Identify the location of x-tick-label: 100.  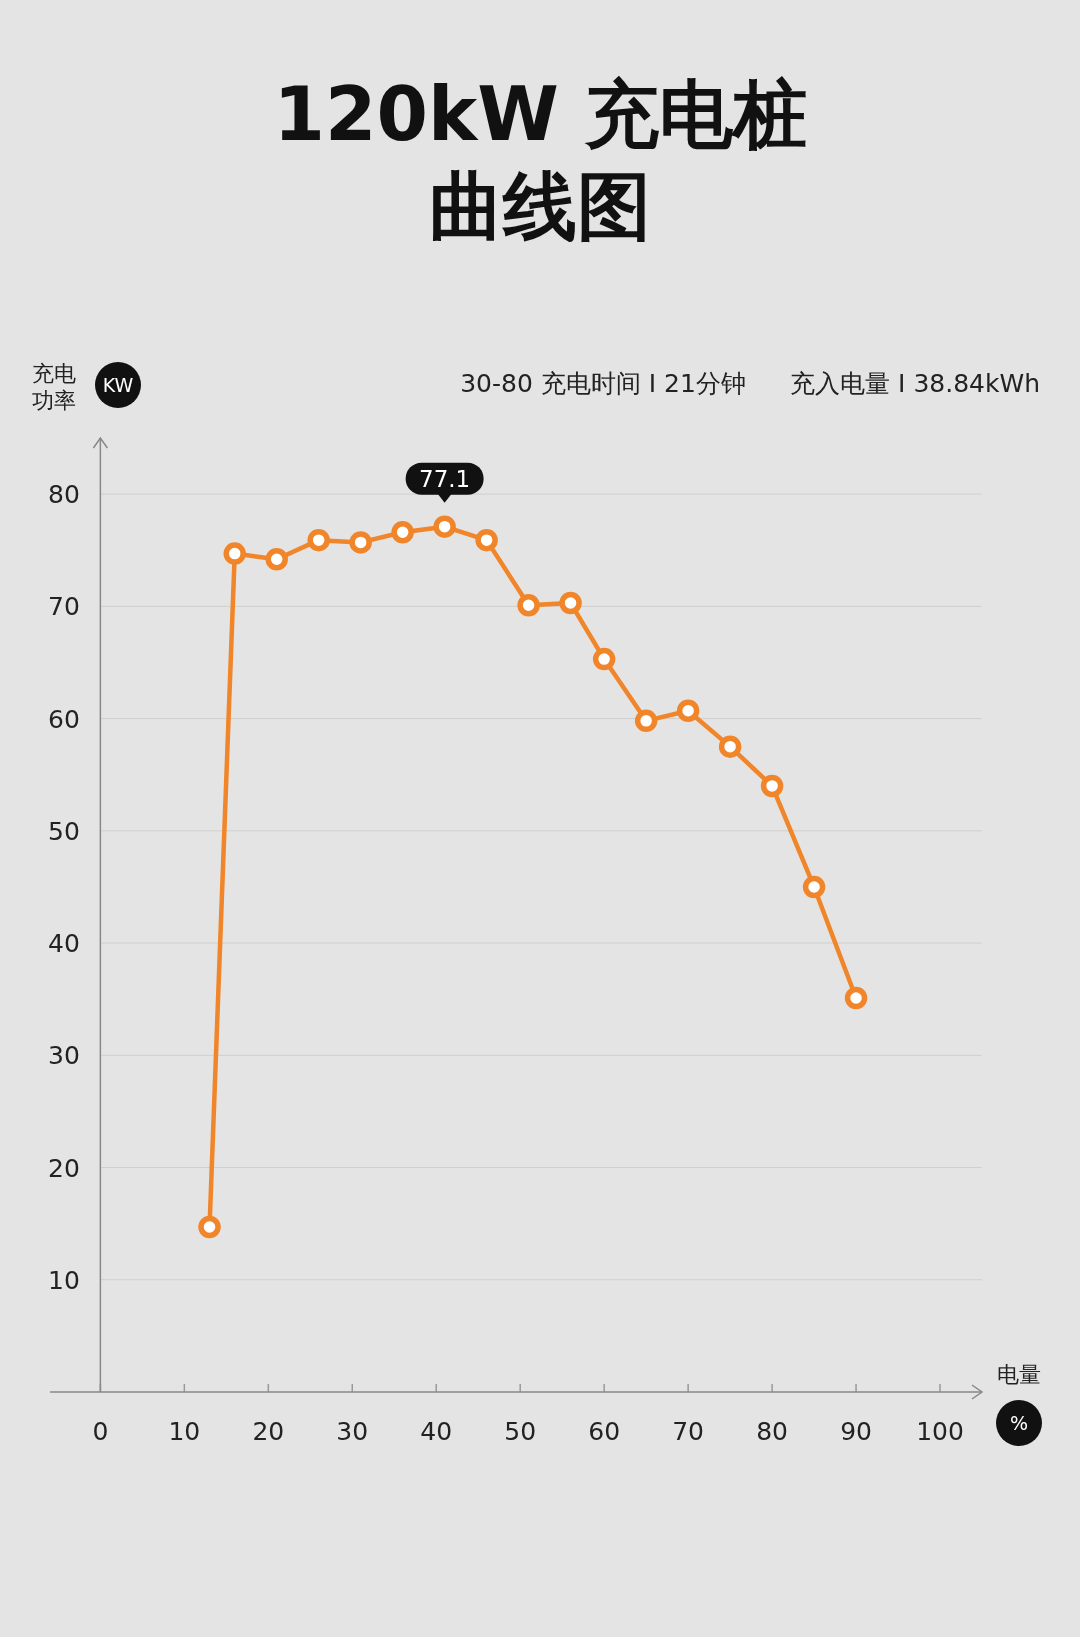
(940, 1431).